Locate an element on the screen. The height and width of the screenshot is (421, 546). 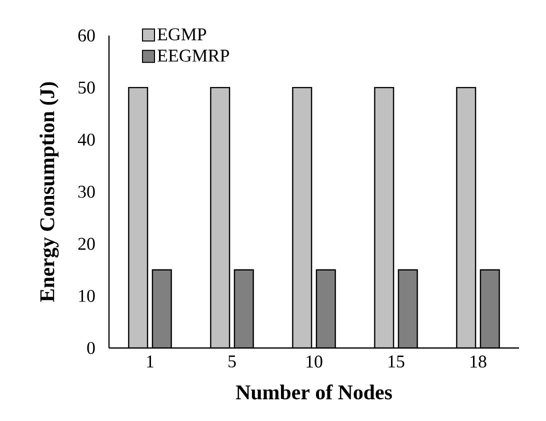
x-tick-label: 1 is located at coordinates (150, 362).